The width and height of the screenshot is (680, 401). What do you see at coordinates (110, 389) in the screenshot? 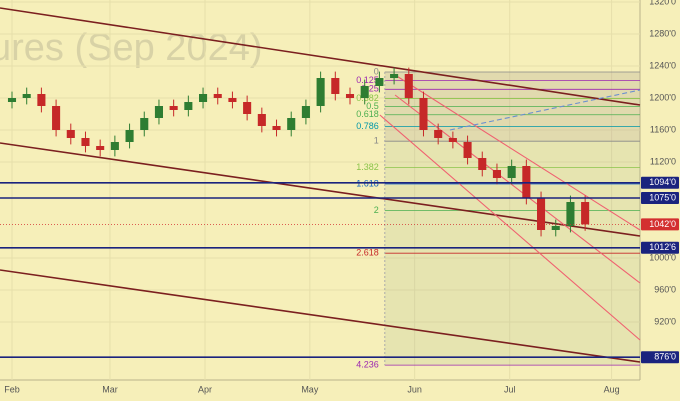
I see `x-tick-label: Mar` at bounding box center [110, 389].